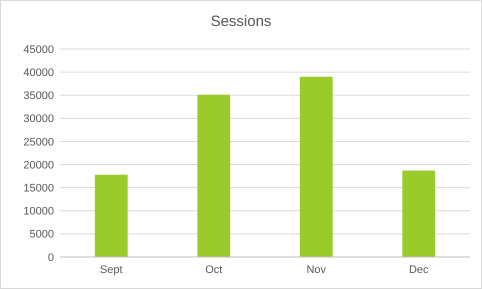  What do you see at coordinates (38, 142) in the screenshot?
I see `y-tick-label: 25000` at bounding box center [38, 142].